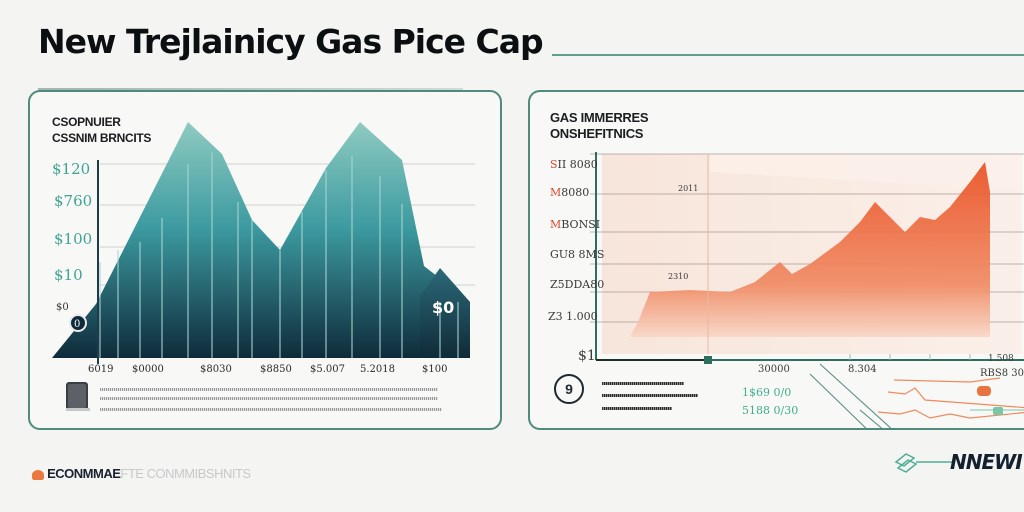 Image resolution: width=1024 pixels, height=512 pixels. I want to click on title-rule, so click(788, 55).